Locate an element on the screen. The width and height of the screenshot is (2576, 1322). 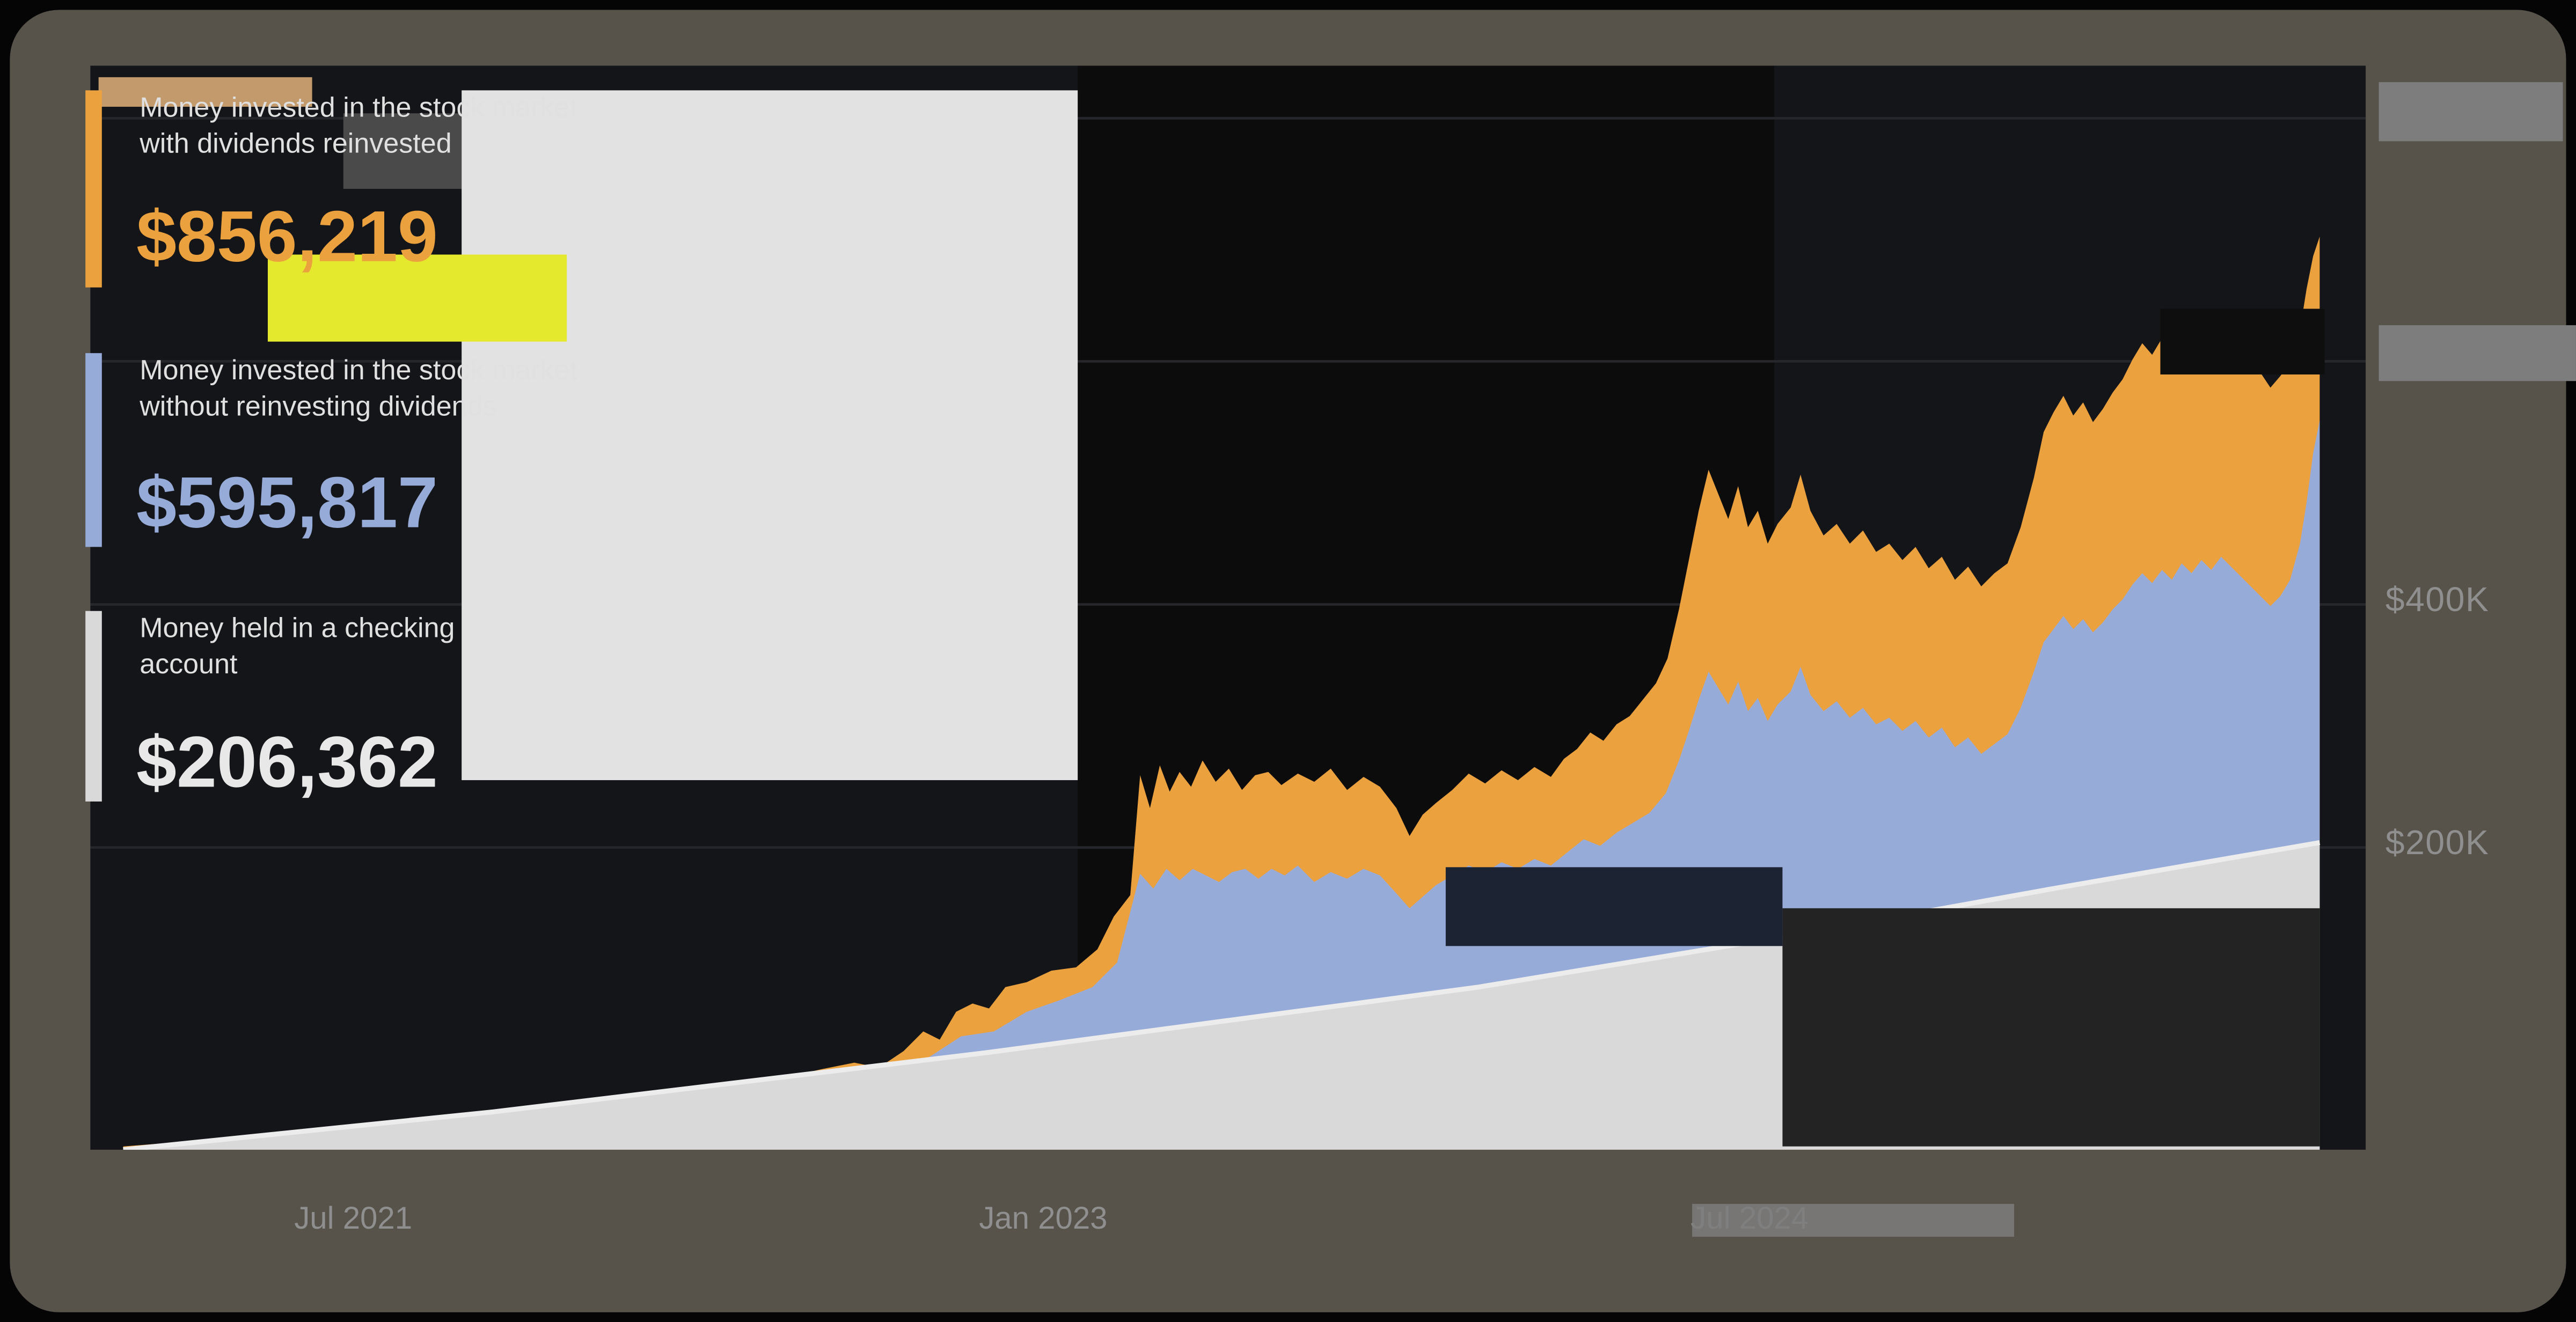
x-axis-label-2: Jan 2023 is located at coordinates (1043, 1219).